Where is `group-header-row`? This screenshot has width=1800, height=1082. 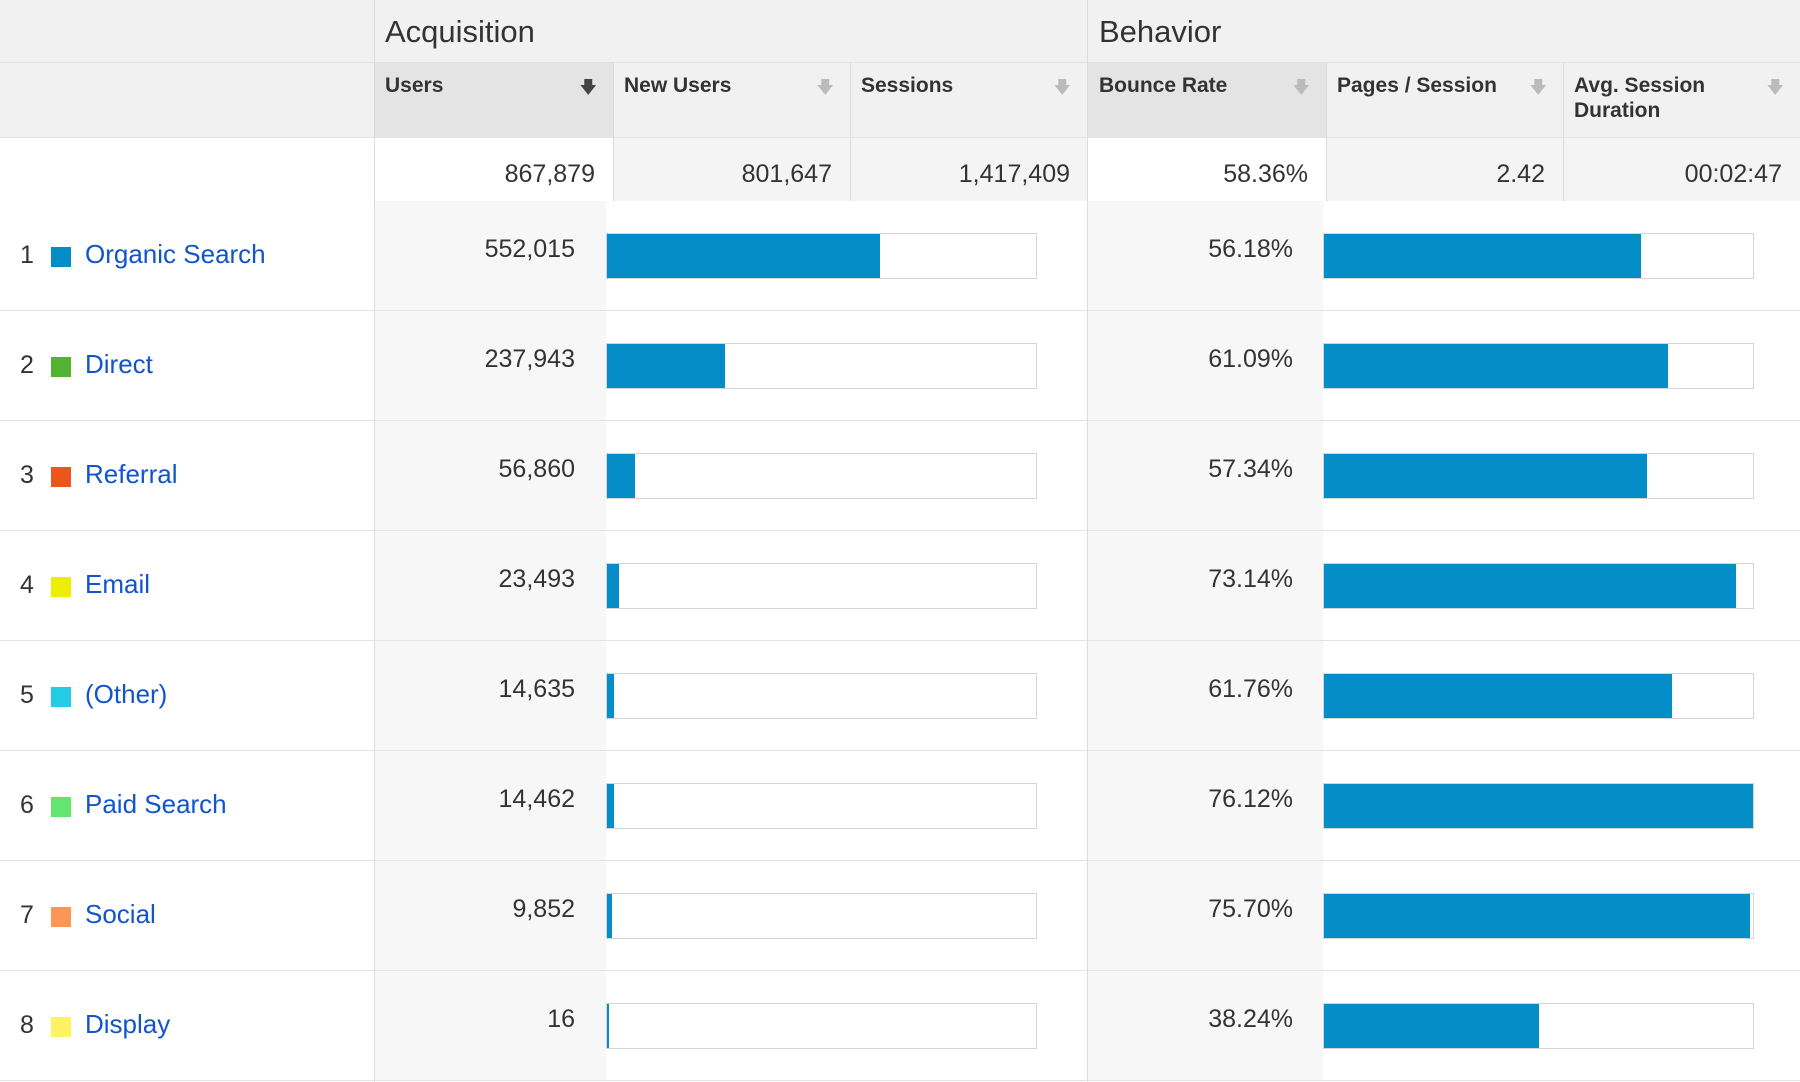
group-header-row is located at coordinates (900, 31).